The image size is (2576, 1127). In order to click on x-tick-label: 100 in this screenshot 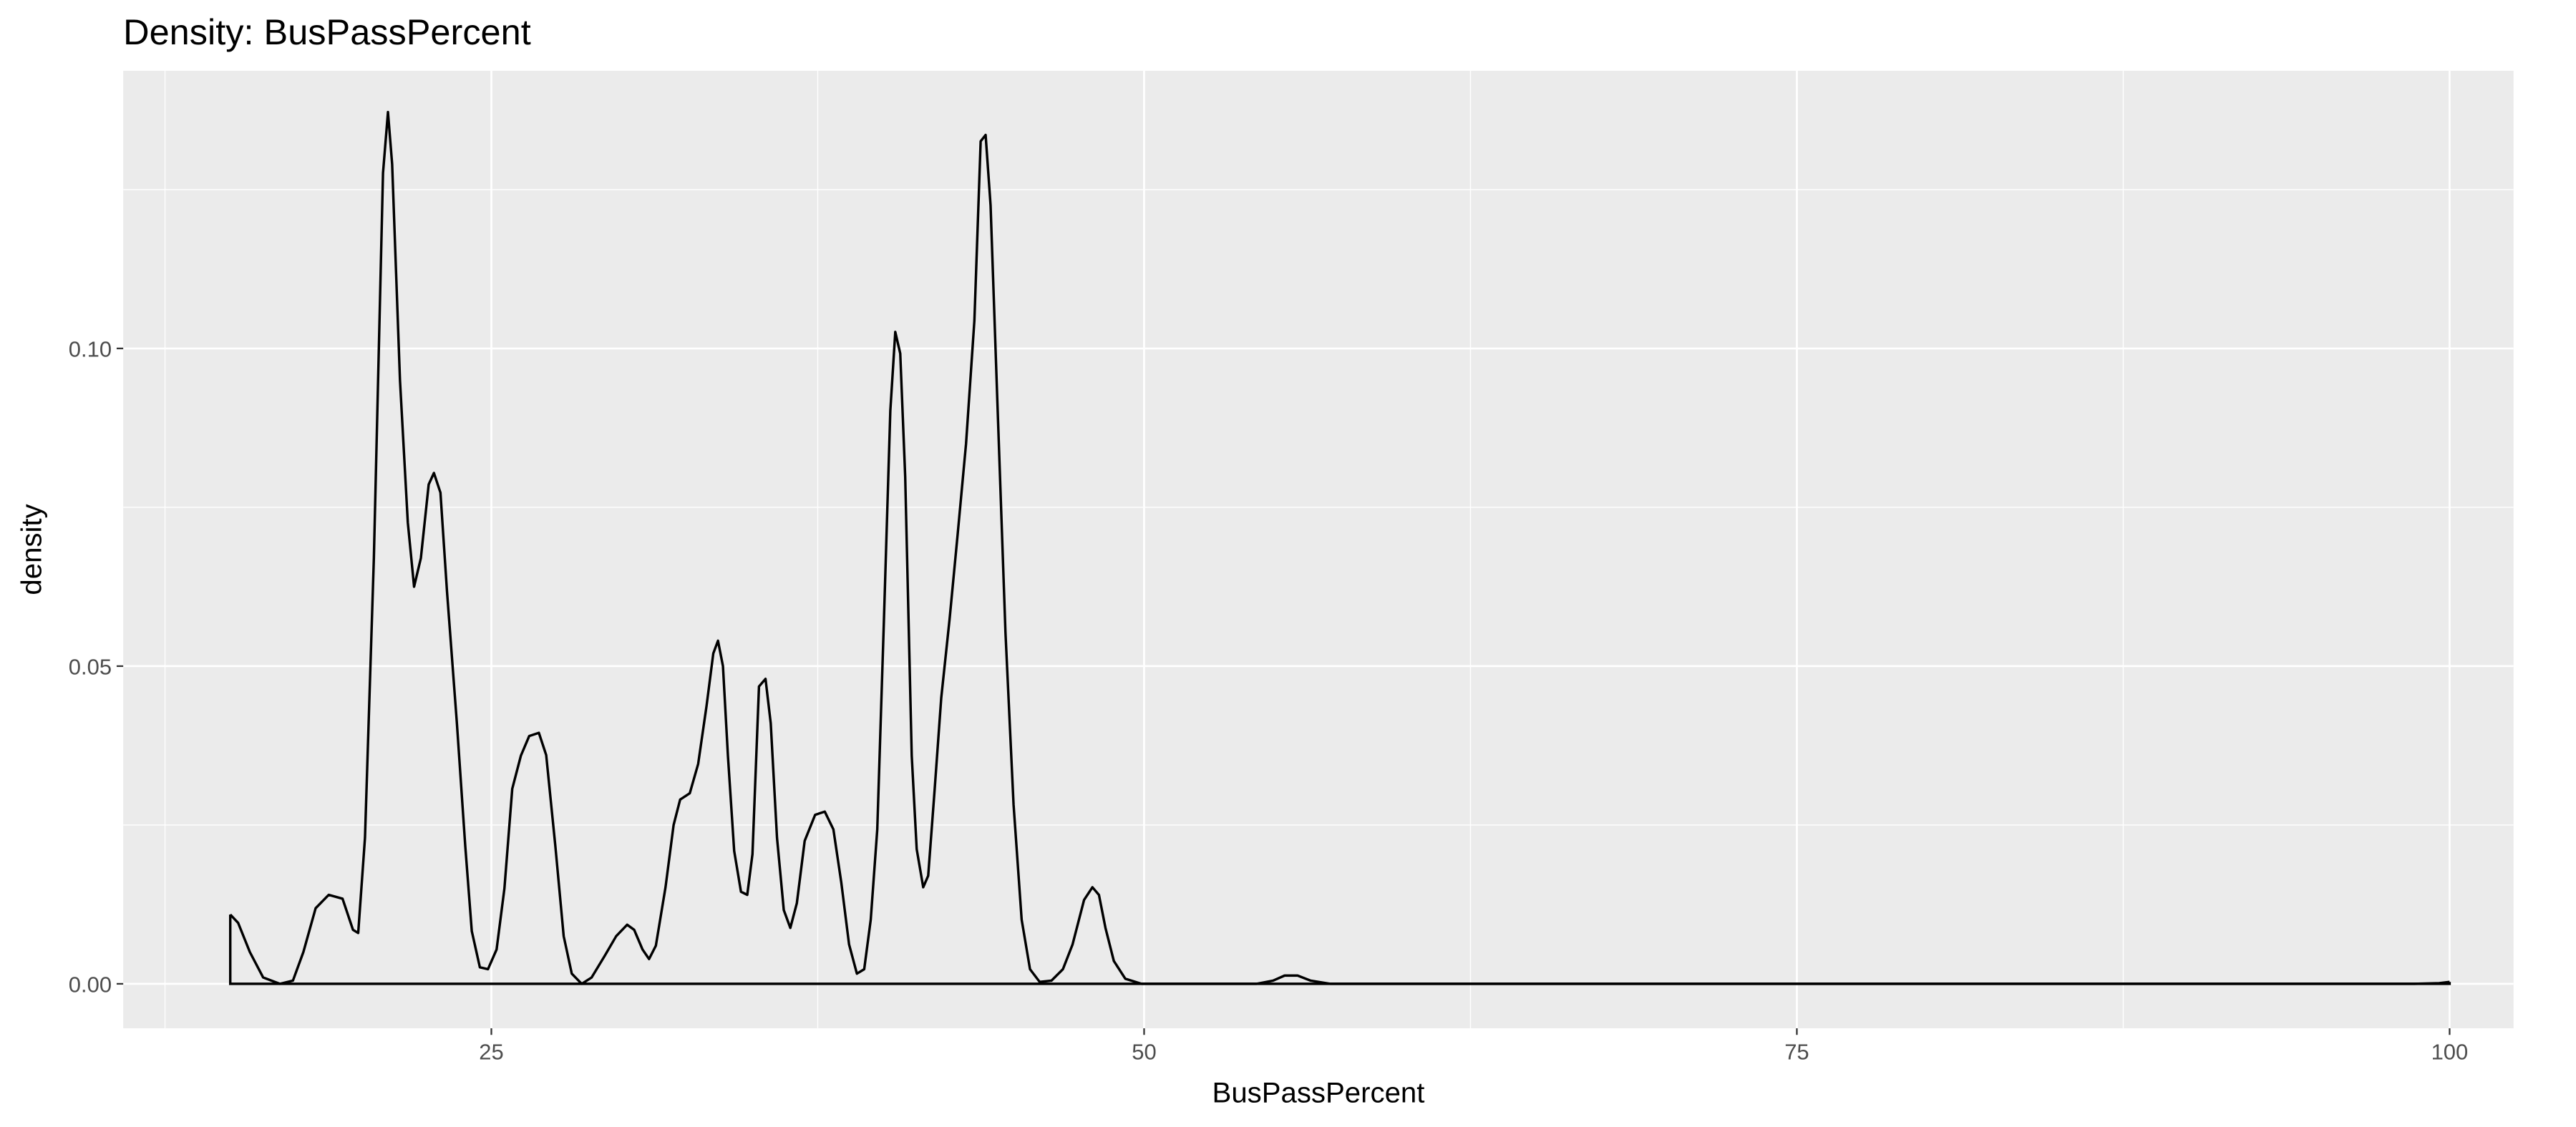, I will do `click(2450, 1052)`.